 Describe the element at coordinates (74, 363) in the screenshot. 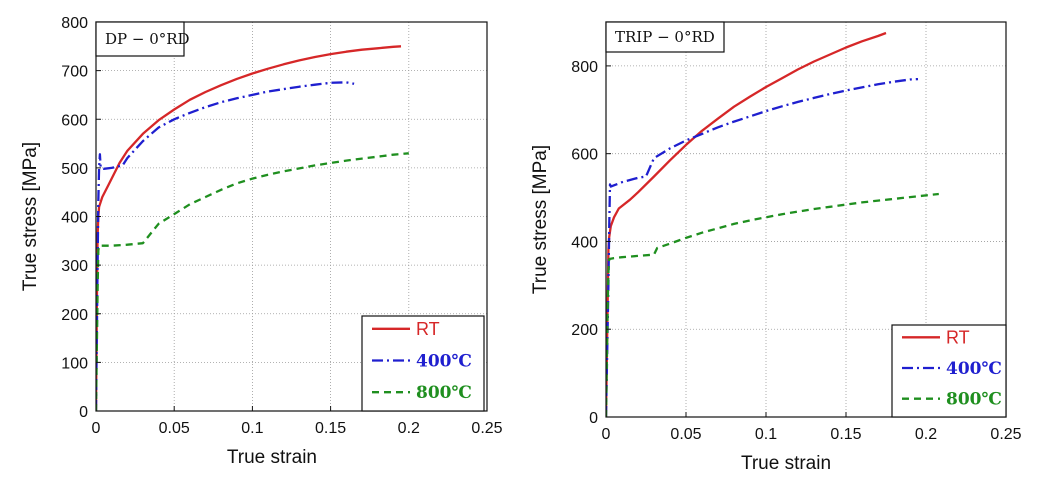

I see `y-tick-label: 100` at that location.